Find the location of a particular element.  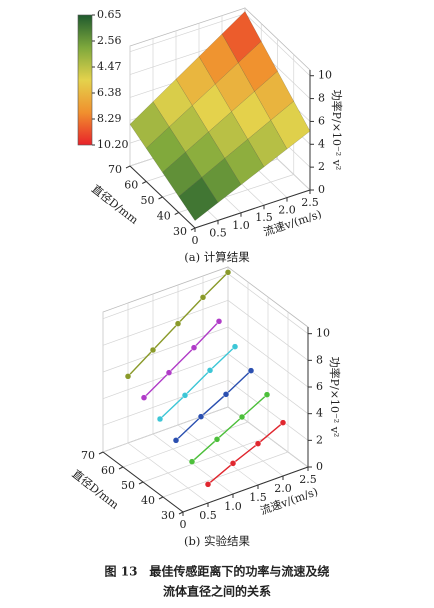

colorbar is located at coordinates (85, 80).